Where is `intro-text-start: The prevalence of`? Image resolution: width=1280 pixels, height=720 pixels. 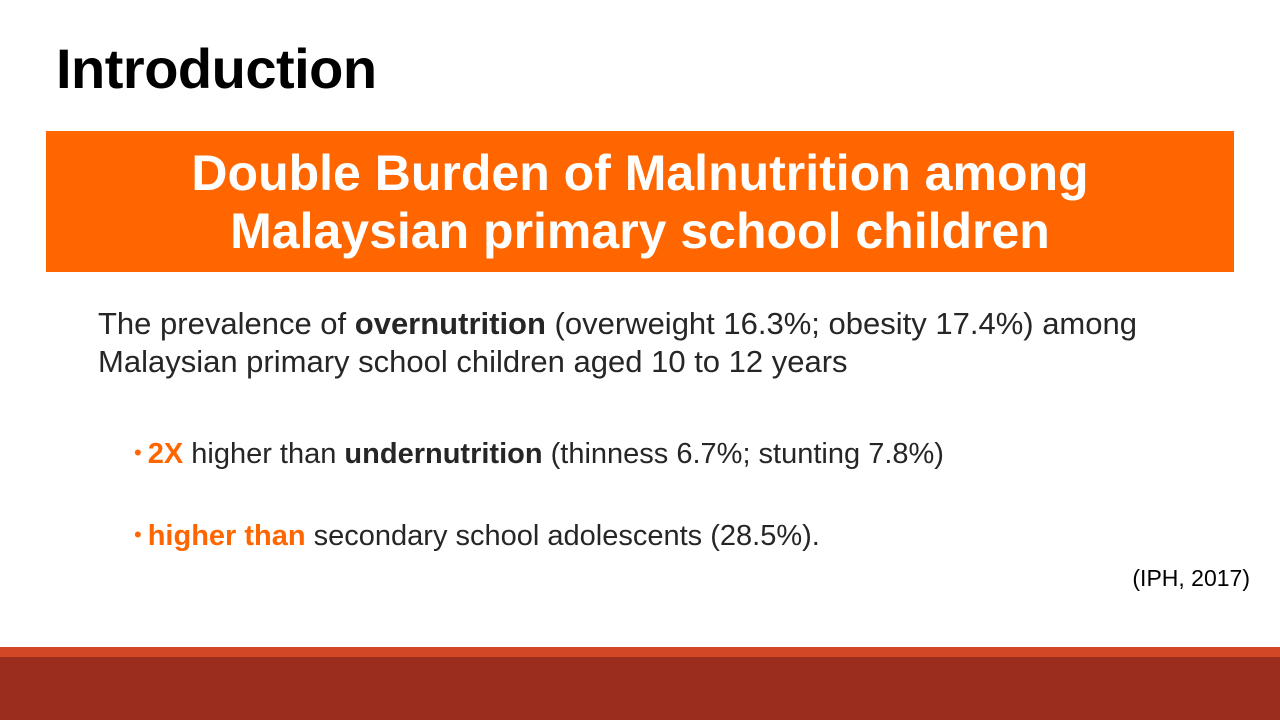 intro-text-start: The prevalence of is located at coordinates (226, 323).